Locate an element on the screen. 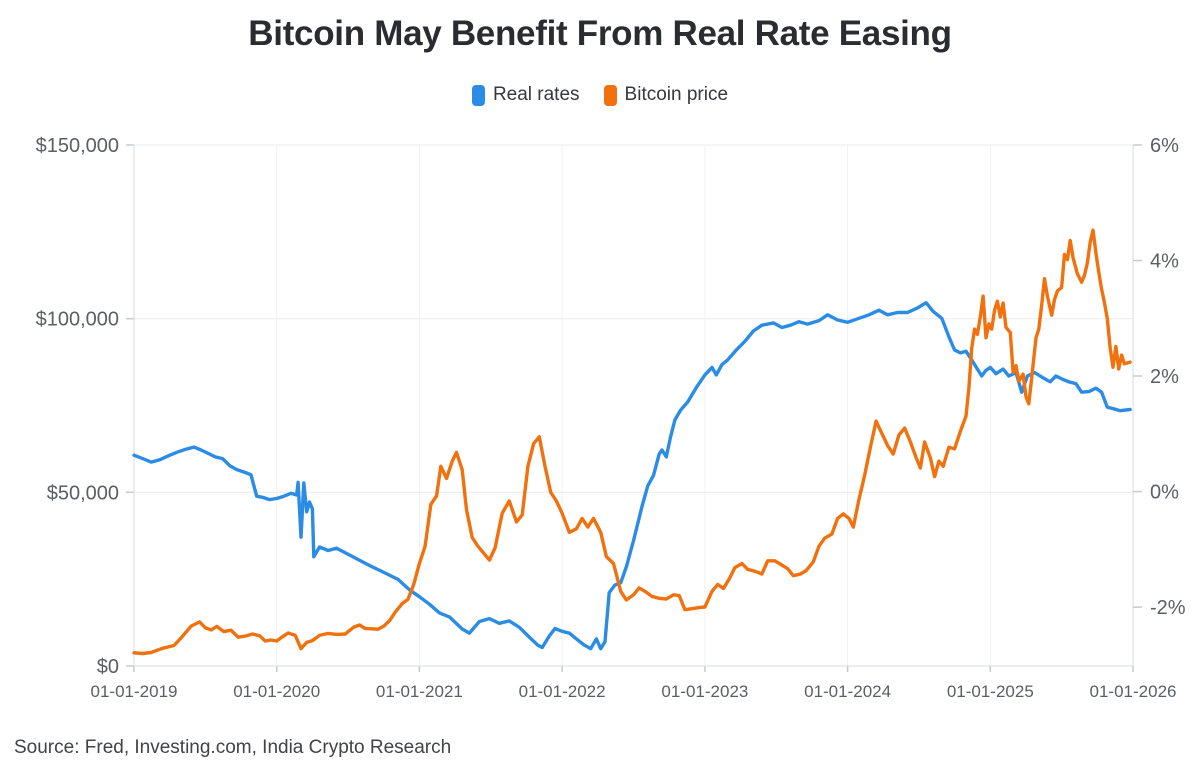  legend-label-real-rates: Real rates is located at coordinates (536, 94).